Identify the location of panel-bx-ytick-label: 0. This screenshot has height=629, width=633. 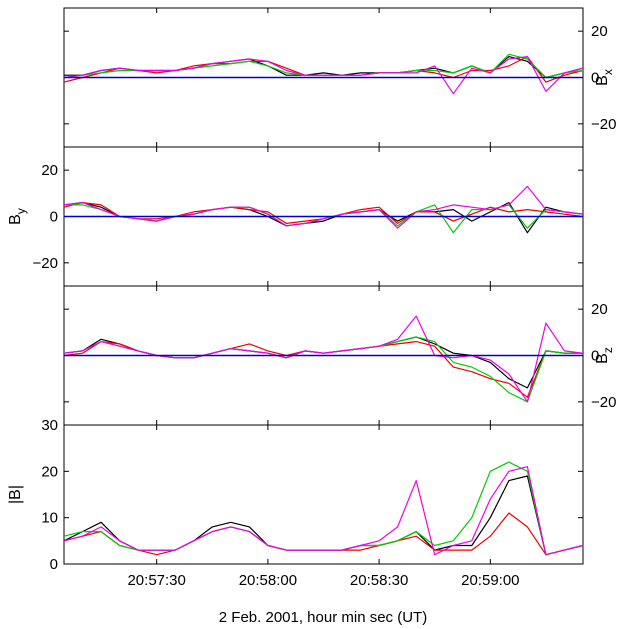
(595, 78).